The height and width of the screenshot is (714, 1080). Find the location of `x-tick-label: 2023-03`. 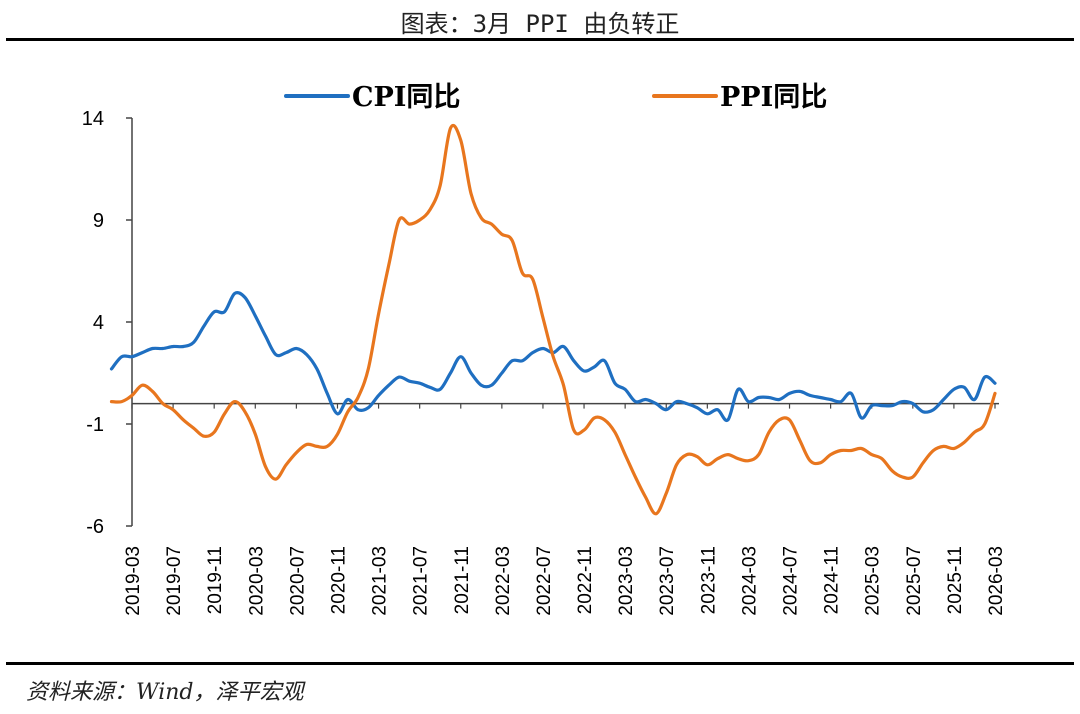

x-tick-label: 2023-03 is located at coordinates (626, 581).